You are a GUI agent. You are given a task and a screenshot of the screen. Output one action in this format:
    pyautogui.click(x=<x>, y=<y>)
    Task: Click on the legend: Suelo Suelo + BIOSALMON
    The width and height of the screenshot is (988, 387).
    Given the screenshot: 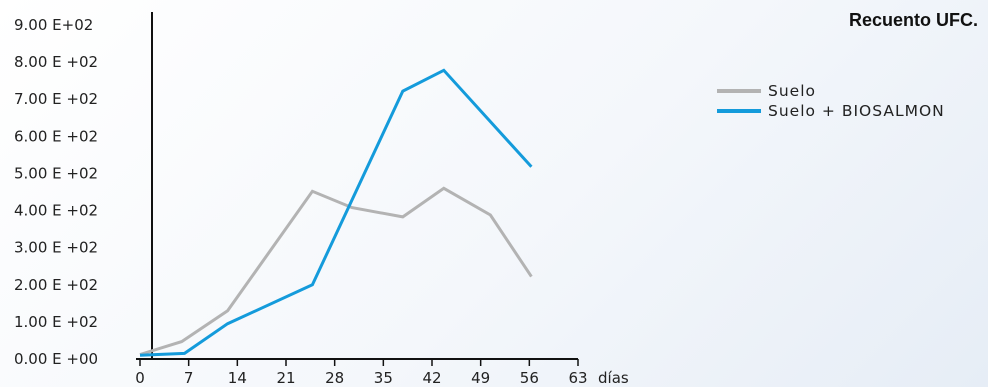 What is the action you would take?
    pyautogui.click(x=831, y=101)
    